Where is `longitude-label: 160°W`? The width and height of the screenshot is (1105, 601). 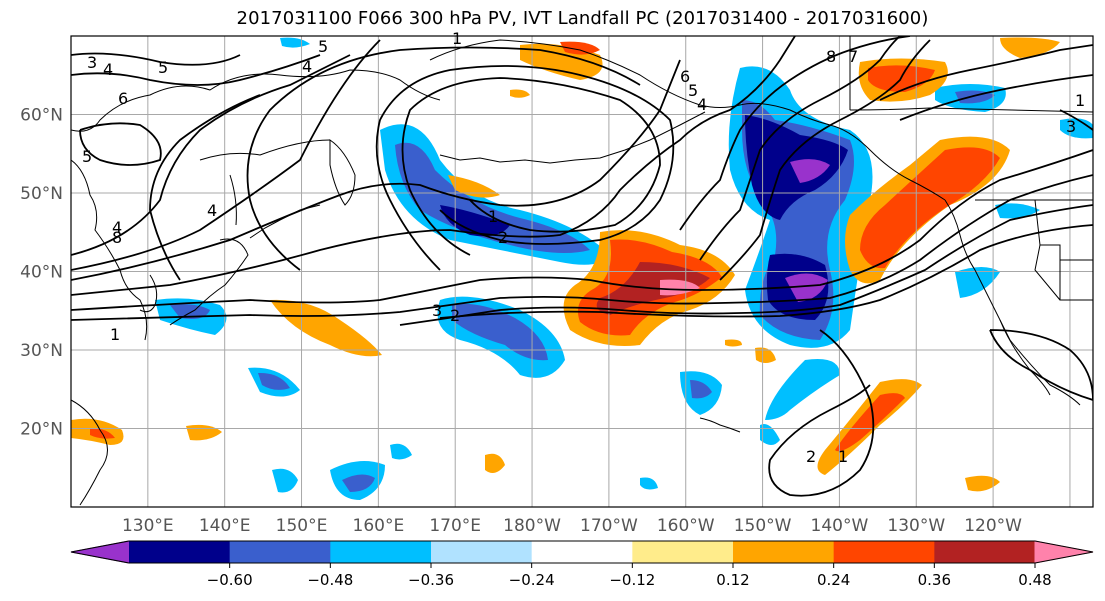 longitude-label: 160°W is located at coordinates (686, 526).